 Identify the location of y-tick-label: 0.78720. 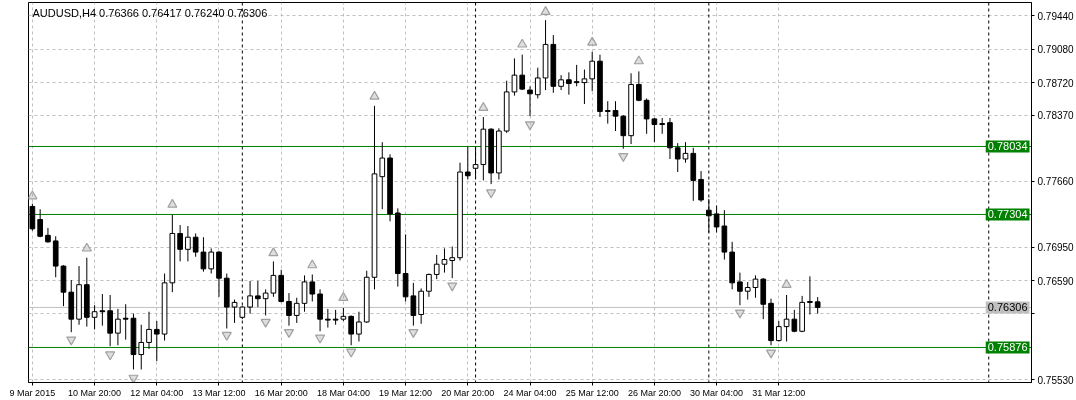
(1056, 83).